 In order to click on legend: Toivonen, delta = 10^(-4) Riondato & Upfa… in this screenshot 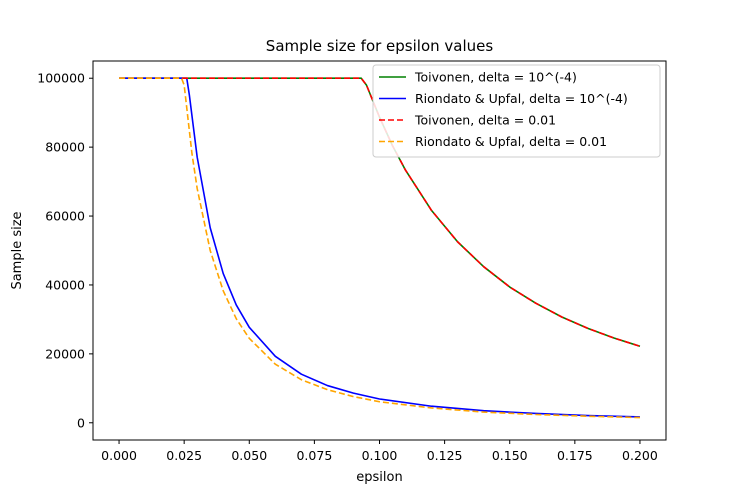, I will do `click(516, 111)`.